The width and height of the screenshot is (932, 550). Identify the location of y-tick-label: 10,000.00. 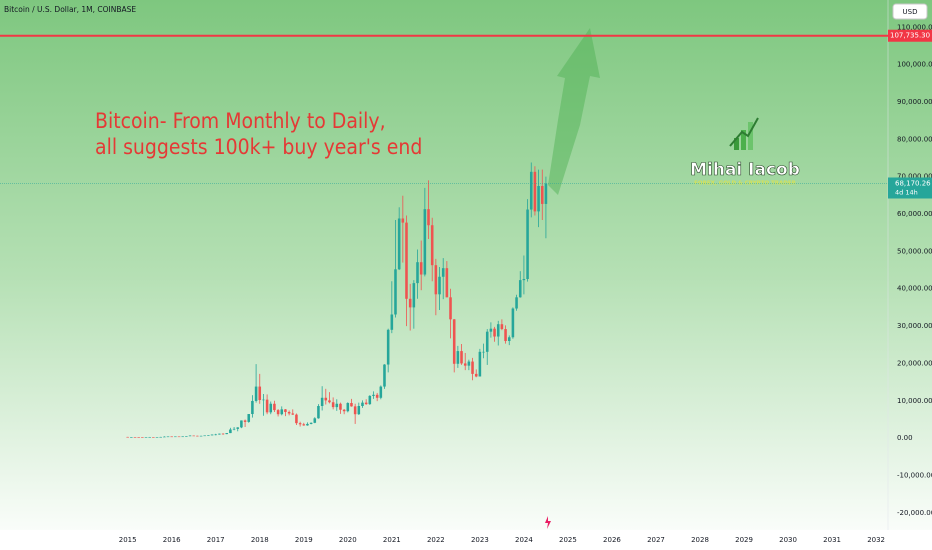
(914, 401).